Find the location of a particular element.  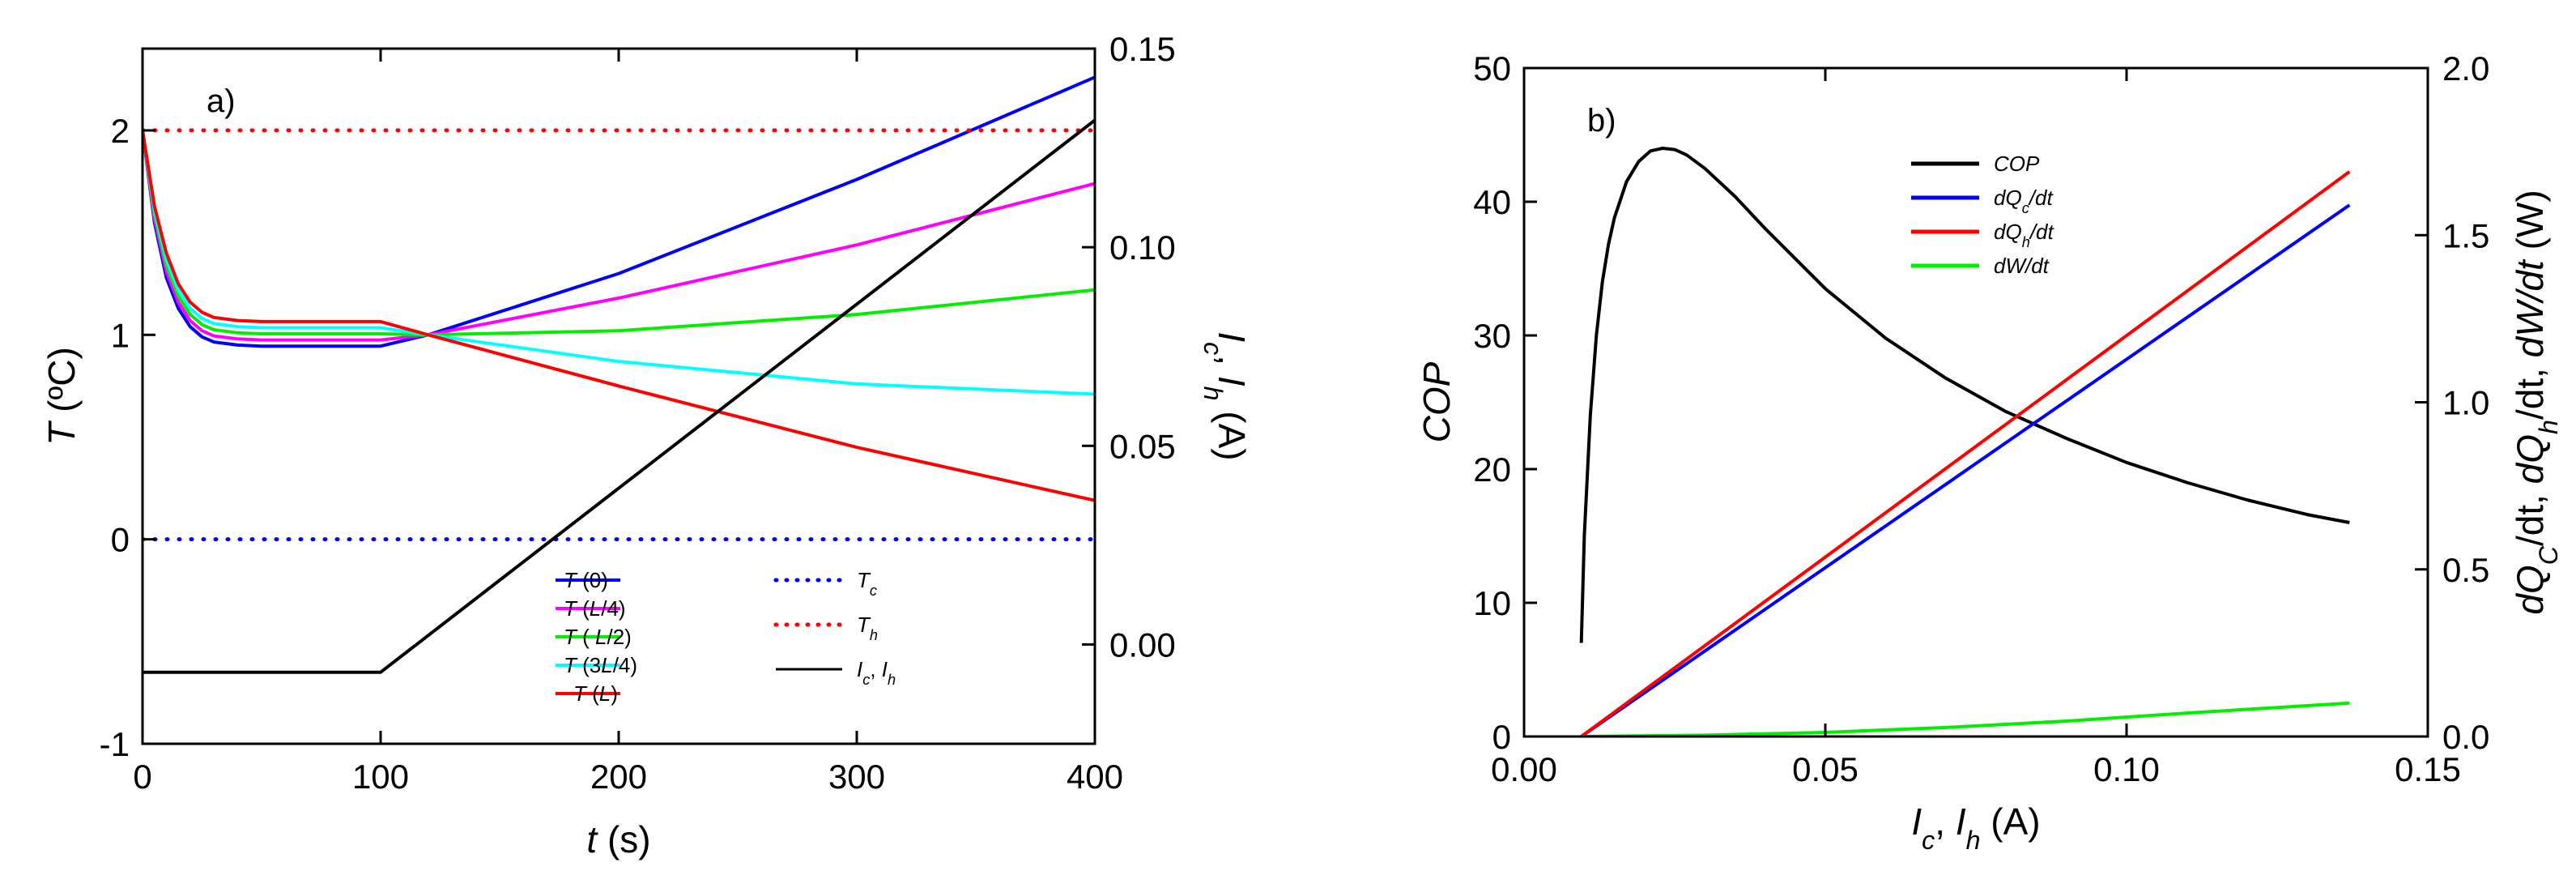

y-tick-label: 40 is located at coordinates (1492, 202).